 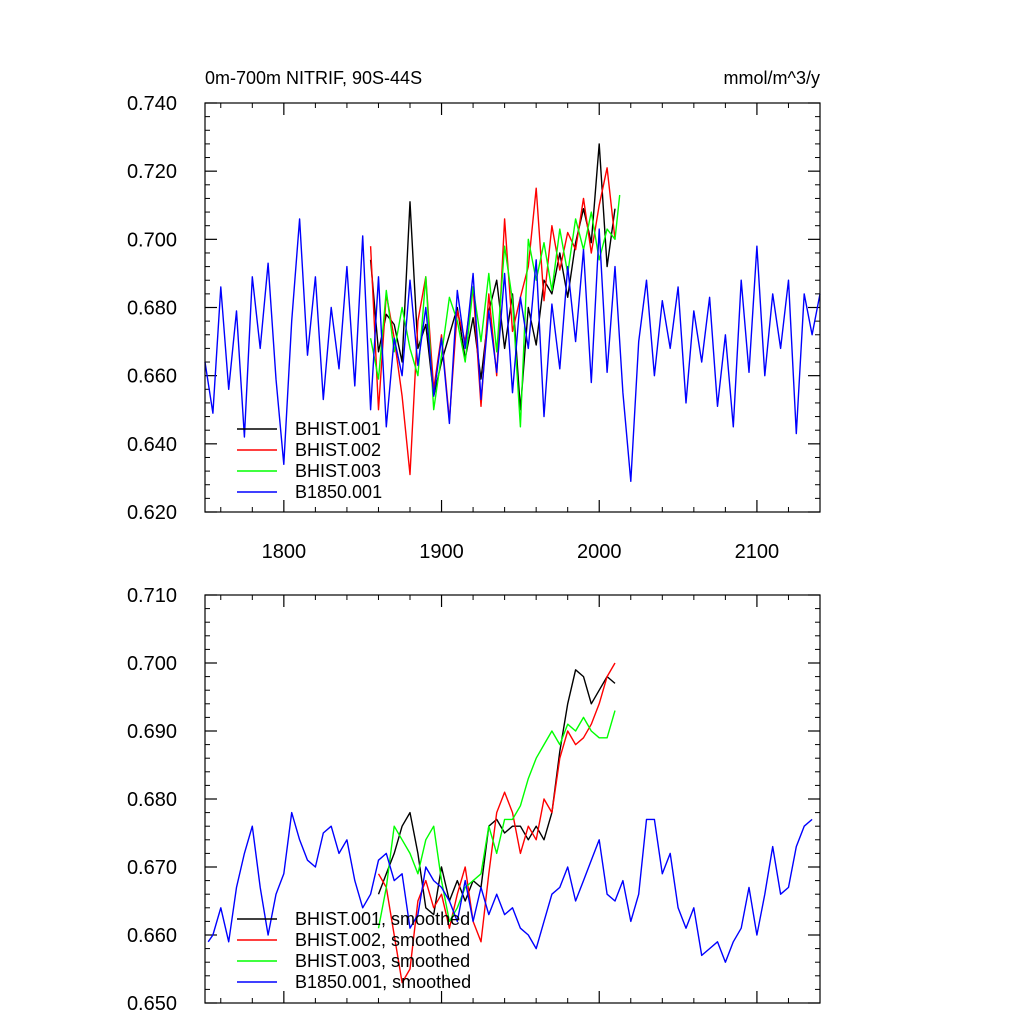 What do you see at coordinates (284, 552) in the screenshot?
I see `x-tick-label: 1800` at bounding box center [284, 552].